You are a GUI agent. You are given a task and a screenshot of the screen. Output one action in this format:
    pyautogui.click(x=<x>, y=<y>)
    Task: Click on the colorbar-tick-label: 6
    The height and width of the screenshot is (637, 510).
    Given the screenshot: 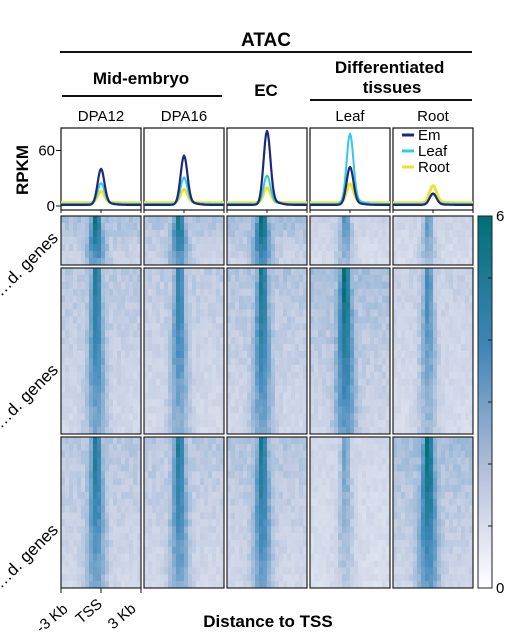 What is the action you would take?
    pyautogui.click(x=500, y=216)
    